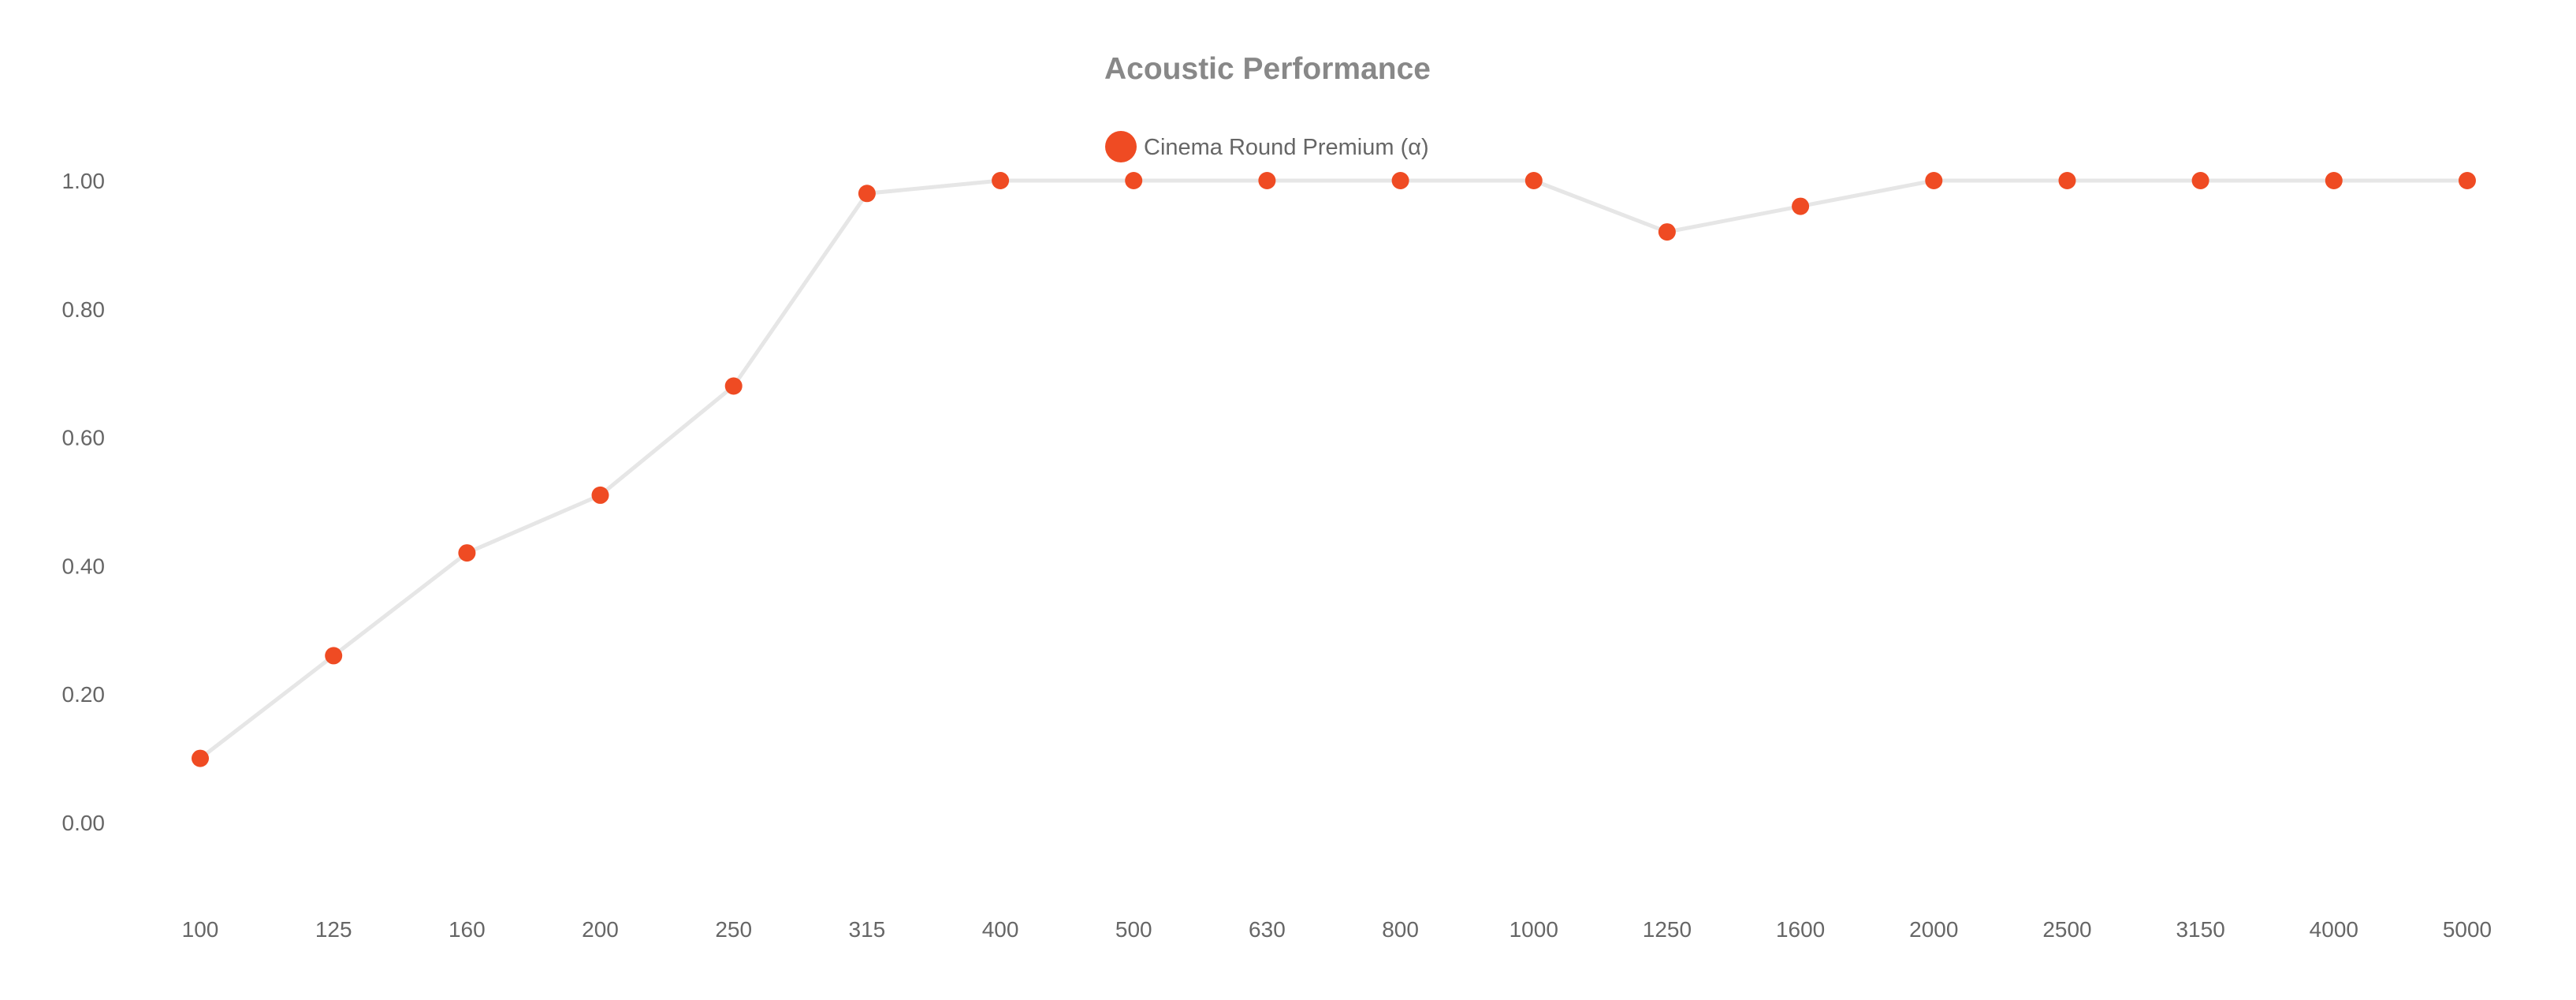 The width and height of the screenshot is (2576, 1000). Describe the element at coordinates (84, 823) in the screenshot. I see `y-tick-label: 0.00` at that location.